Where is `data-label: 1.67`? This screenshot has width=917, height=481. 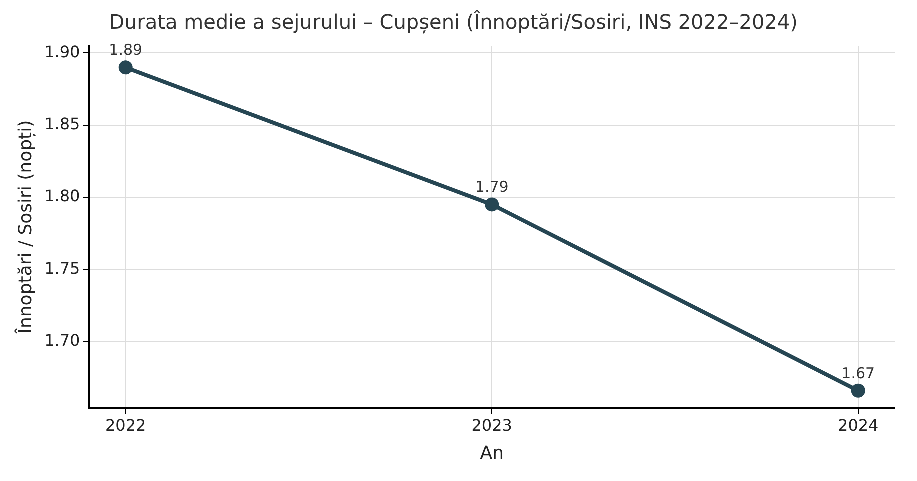 data-label: 1.67 is located at coordinates (859, 373).